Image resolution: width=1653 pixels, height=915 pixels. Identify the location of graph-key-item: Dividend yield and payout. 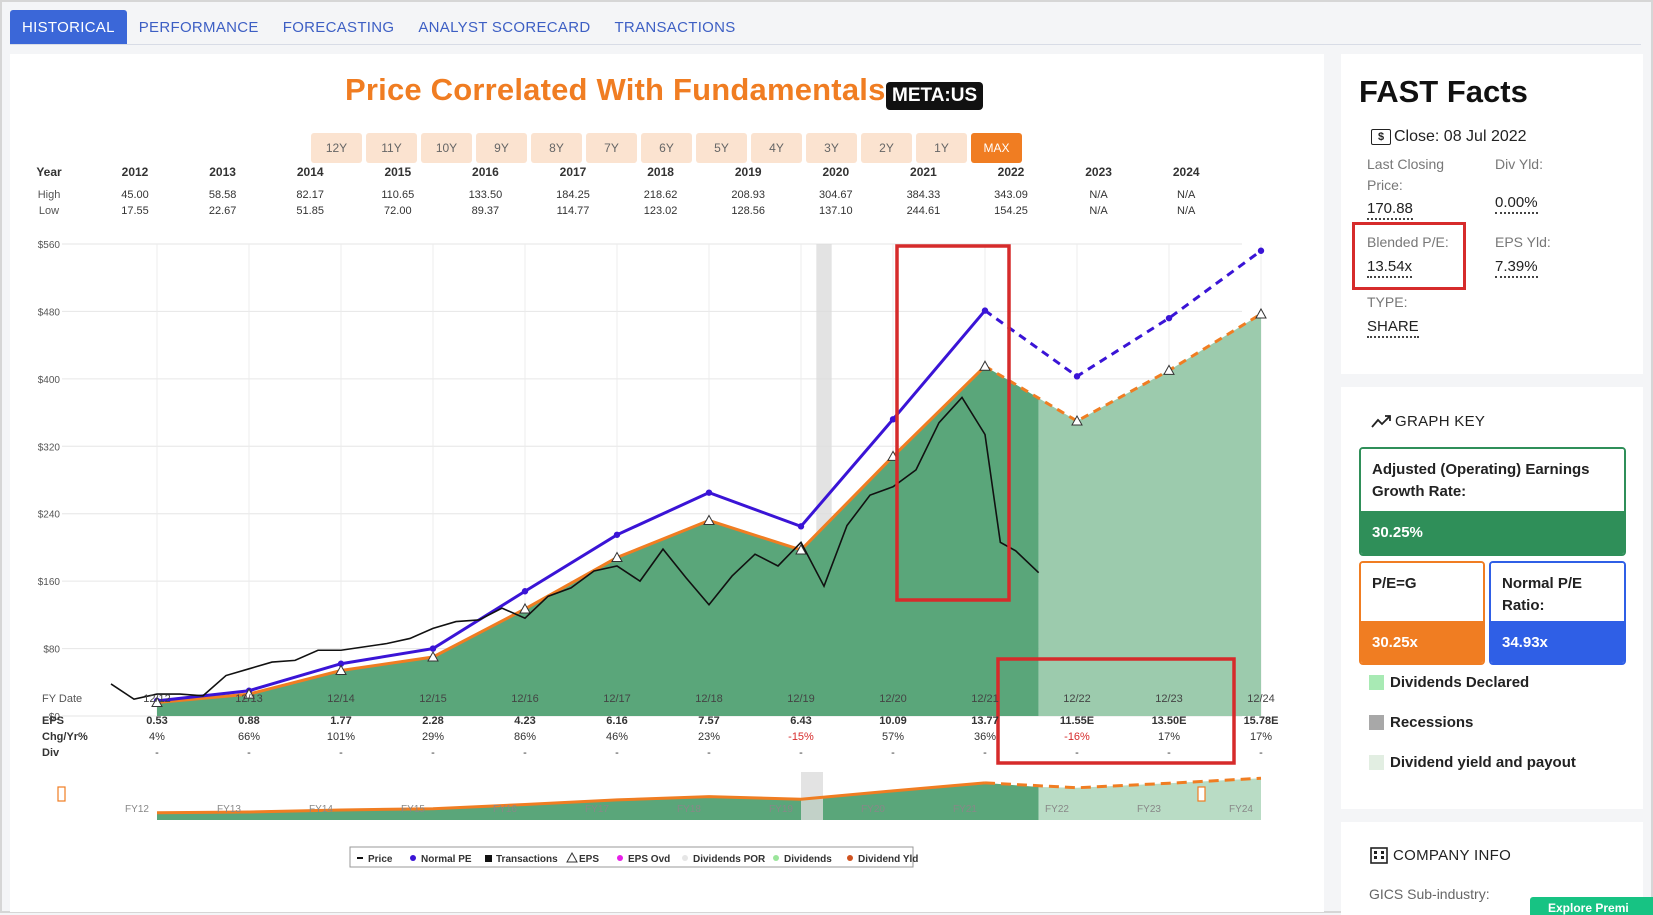
(1472, 762).